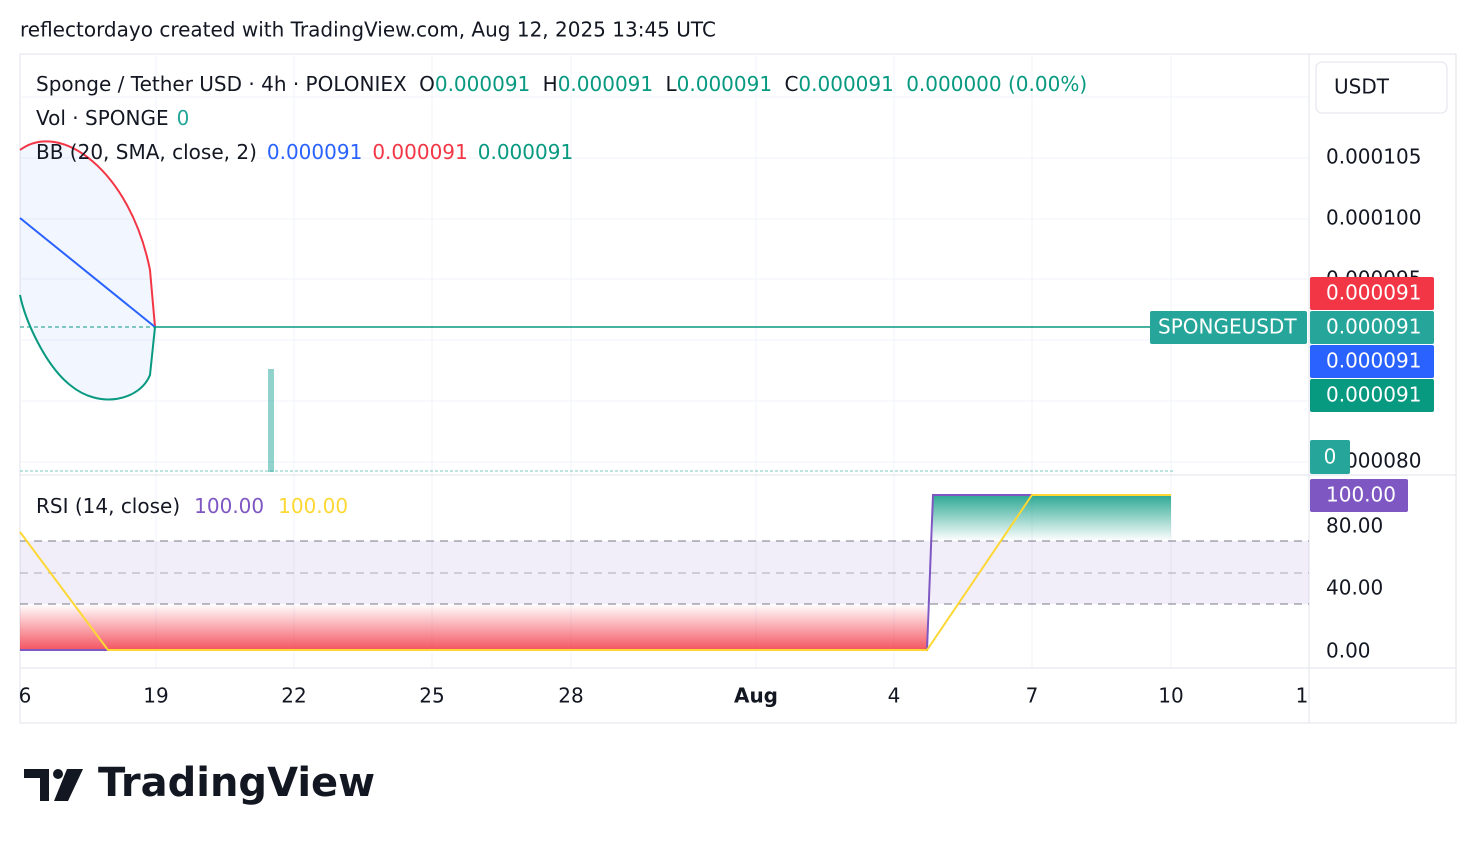 The height and width of the screenshot is (848, 1476). I want to click on time-tick: 22, so click(293, 696).